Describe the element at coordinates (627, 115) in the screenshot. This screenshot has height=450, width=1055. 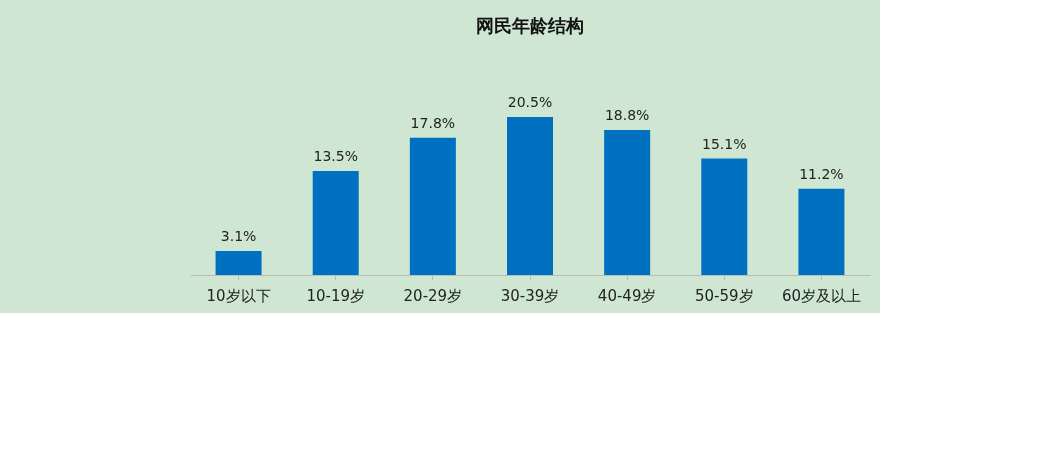
I see `data-label: 18.8%` at that location.